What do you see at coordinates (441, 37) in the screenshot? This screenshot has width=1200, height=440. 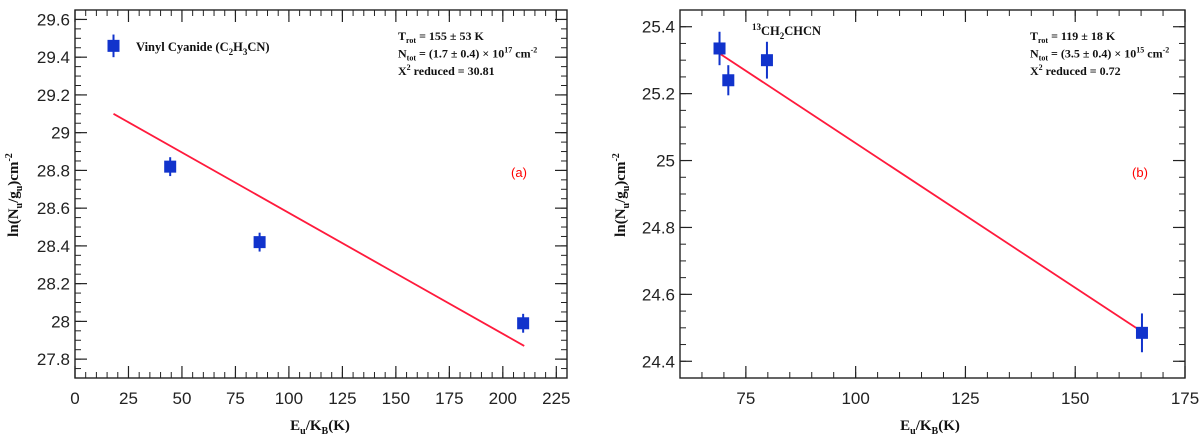 I see `trot-annotation: Trot = 155 ± 53 K` at bounding box center [441, 37].